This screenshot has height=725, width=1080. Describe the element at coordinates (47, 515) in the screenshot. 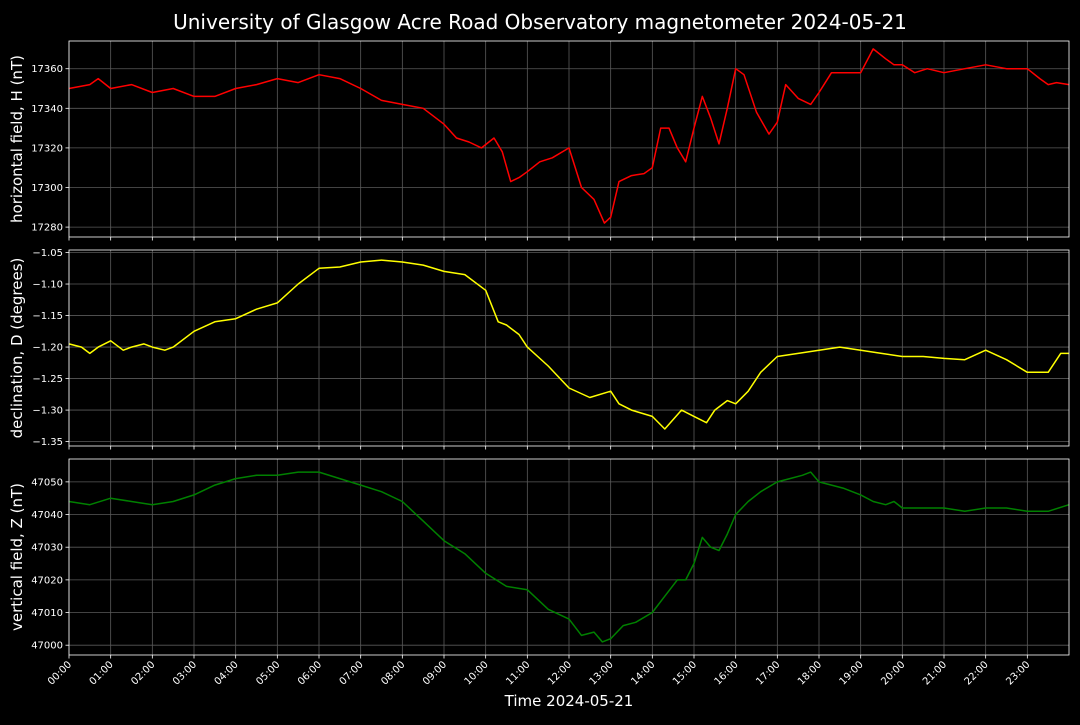

I see `y-tick-label: 47040` at that location.